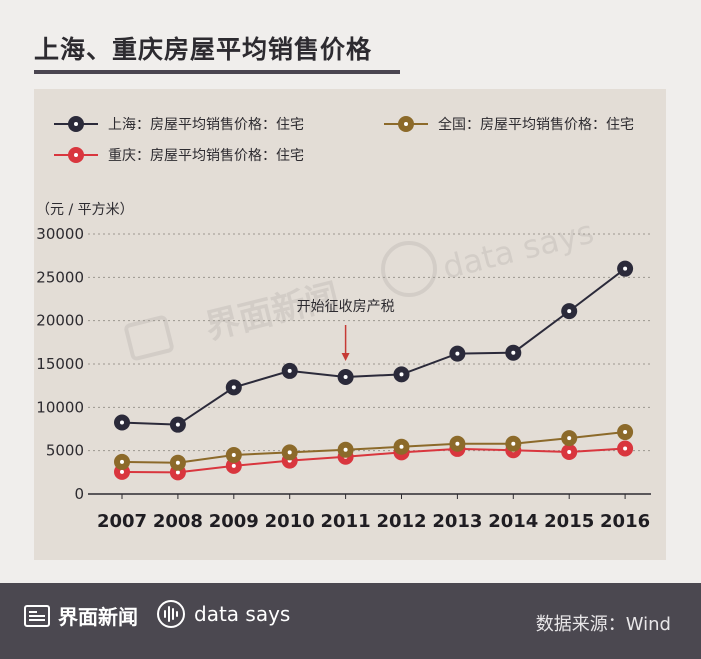 The height and width of the screenshot is (659, 701). What do you see at coordinates (65, 451) in the screenshot?
I see `y-tick-label: 5000` at bounding box center [65, 451].